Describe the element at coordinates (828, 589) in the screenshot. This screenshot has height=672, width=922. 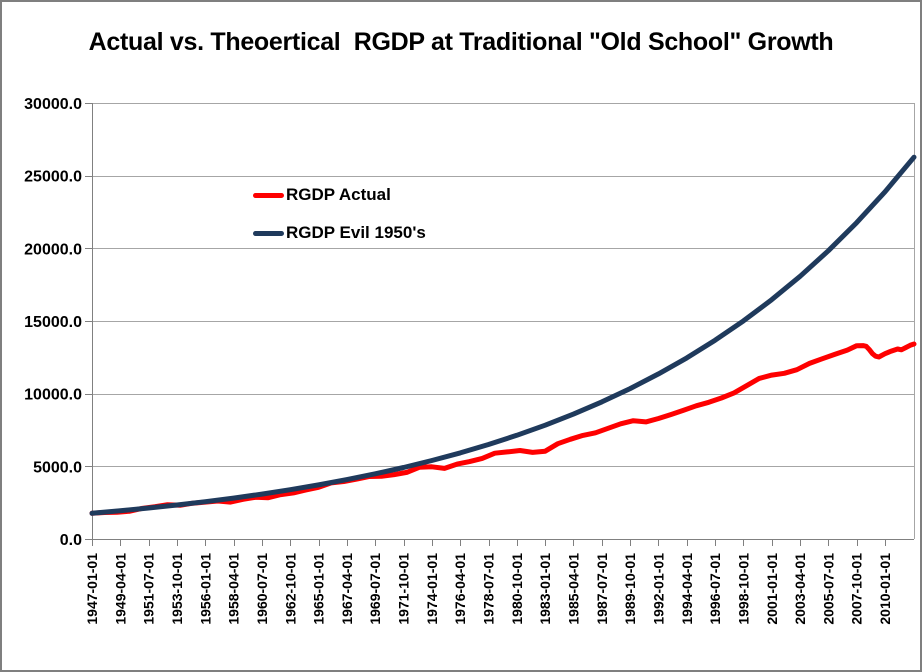
I see `x-tick-label: 2005-07-01` at that location.